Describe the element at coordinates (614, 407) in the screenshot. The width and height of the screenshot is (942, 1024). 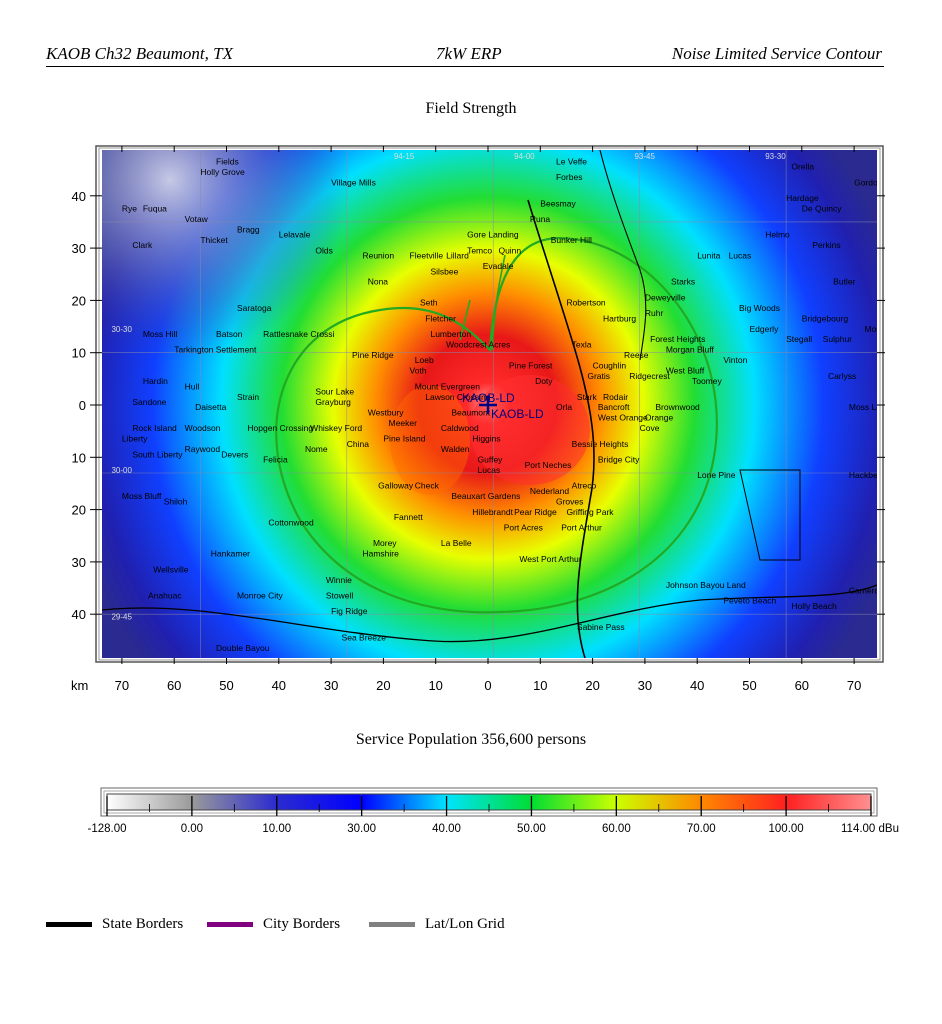
I see `place-label: Bancroft` at that location.